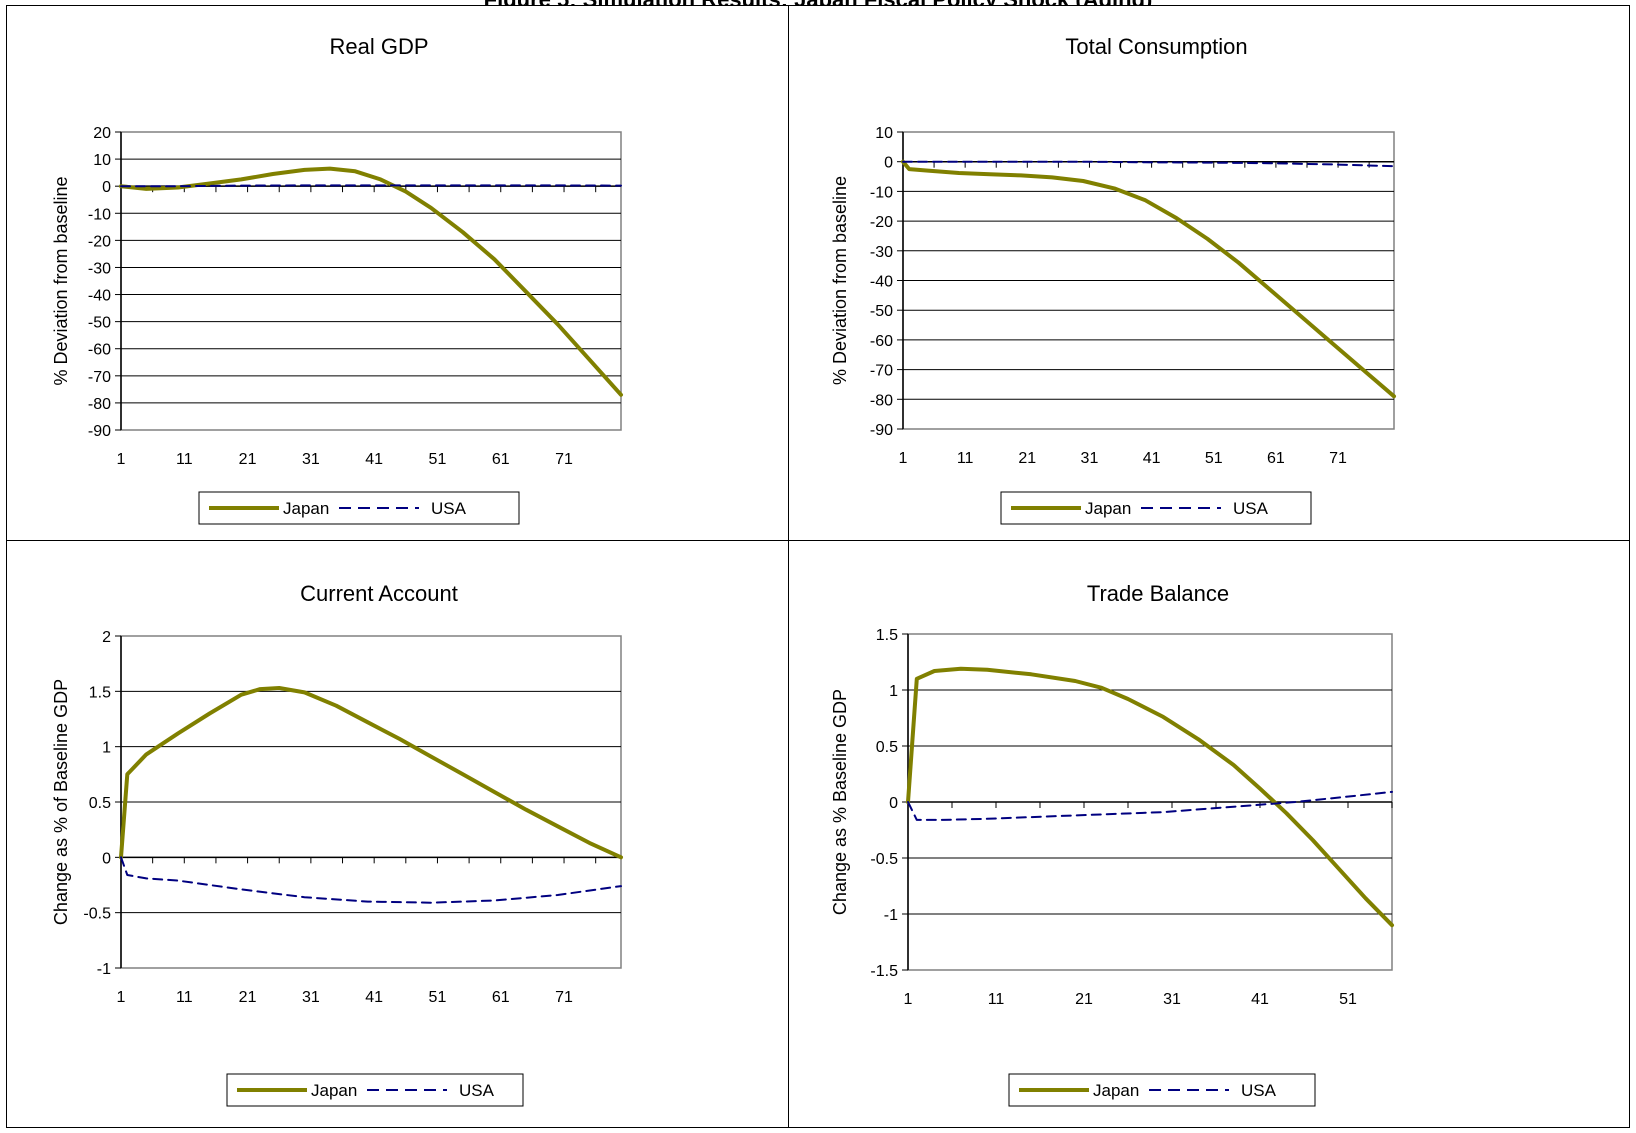 Image resolution: width=1636 pixels, height=1133 pixels. What do you see at coordinates (1158, 593) in the screenshot?
I see `chart-title: Trade Balance` at bounding box center [1158, 593].